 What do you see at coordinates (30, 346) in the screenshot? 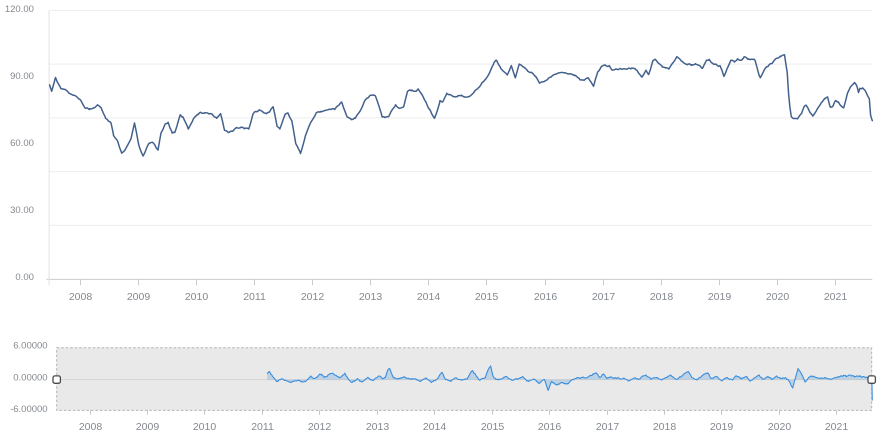
I see `svg-text: 6.00000` at bounding box center [30, 346].